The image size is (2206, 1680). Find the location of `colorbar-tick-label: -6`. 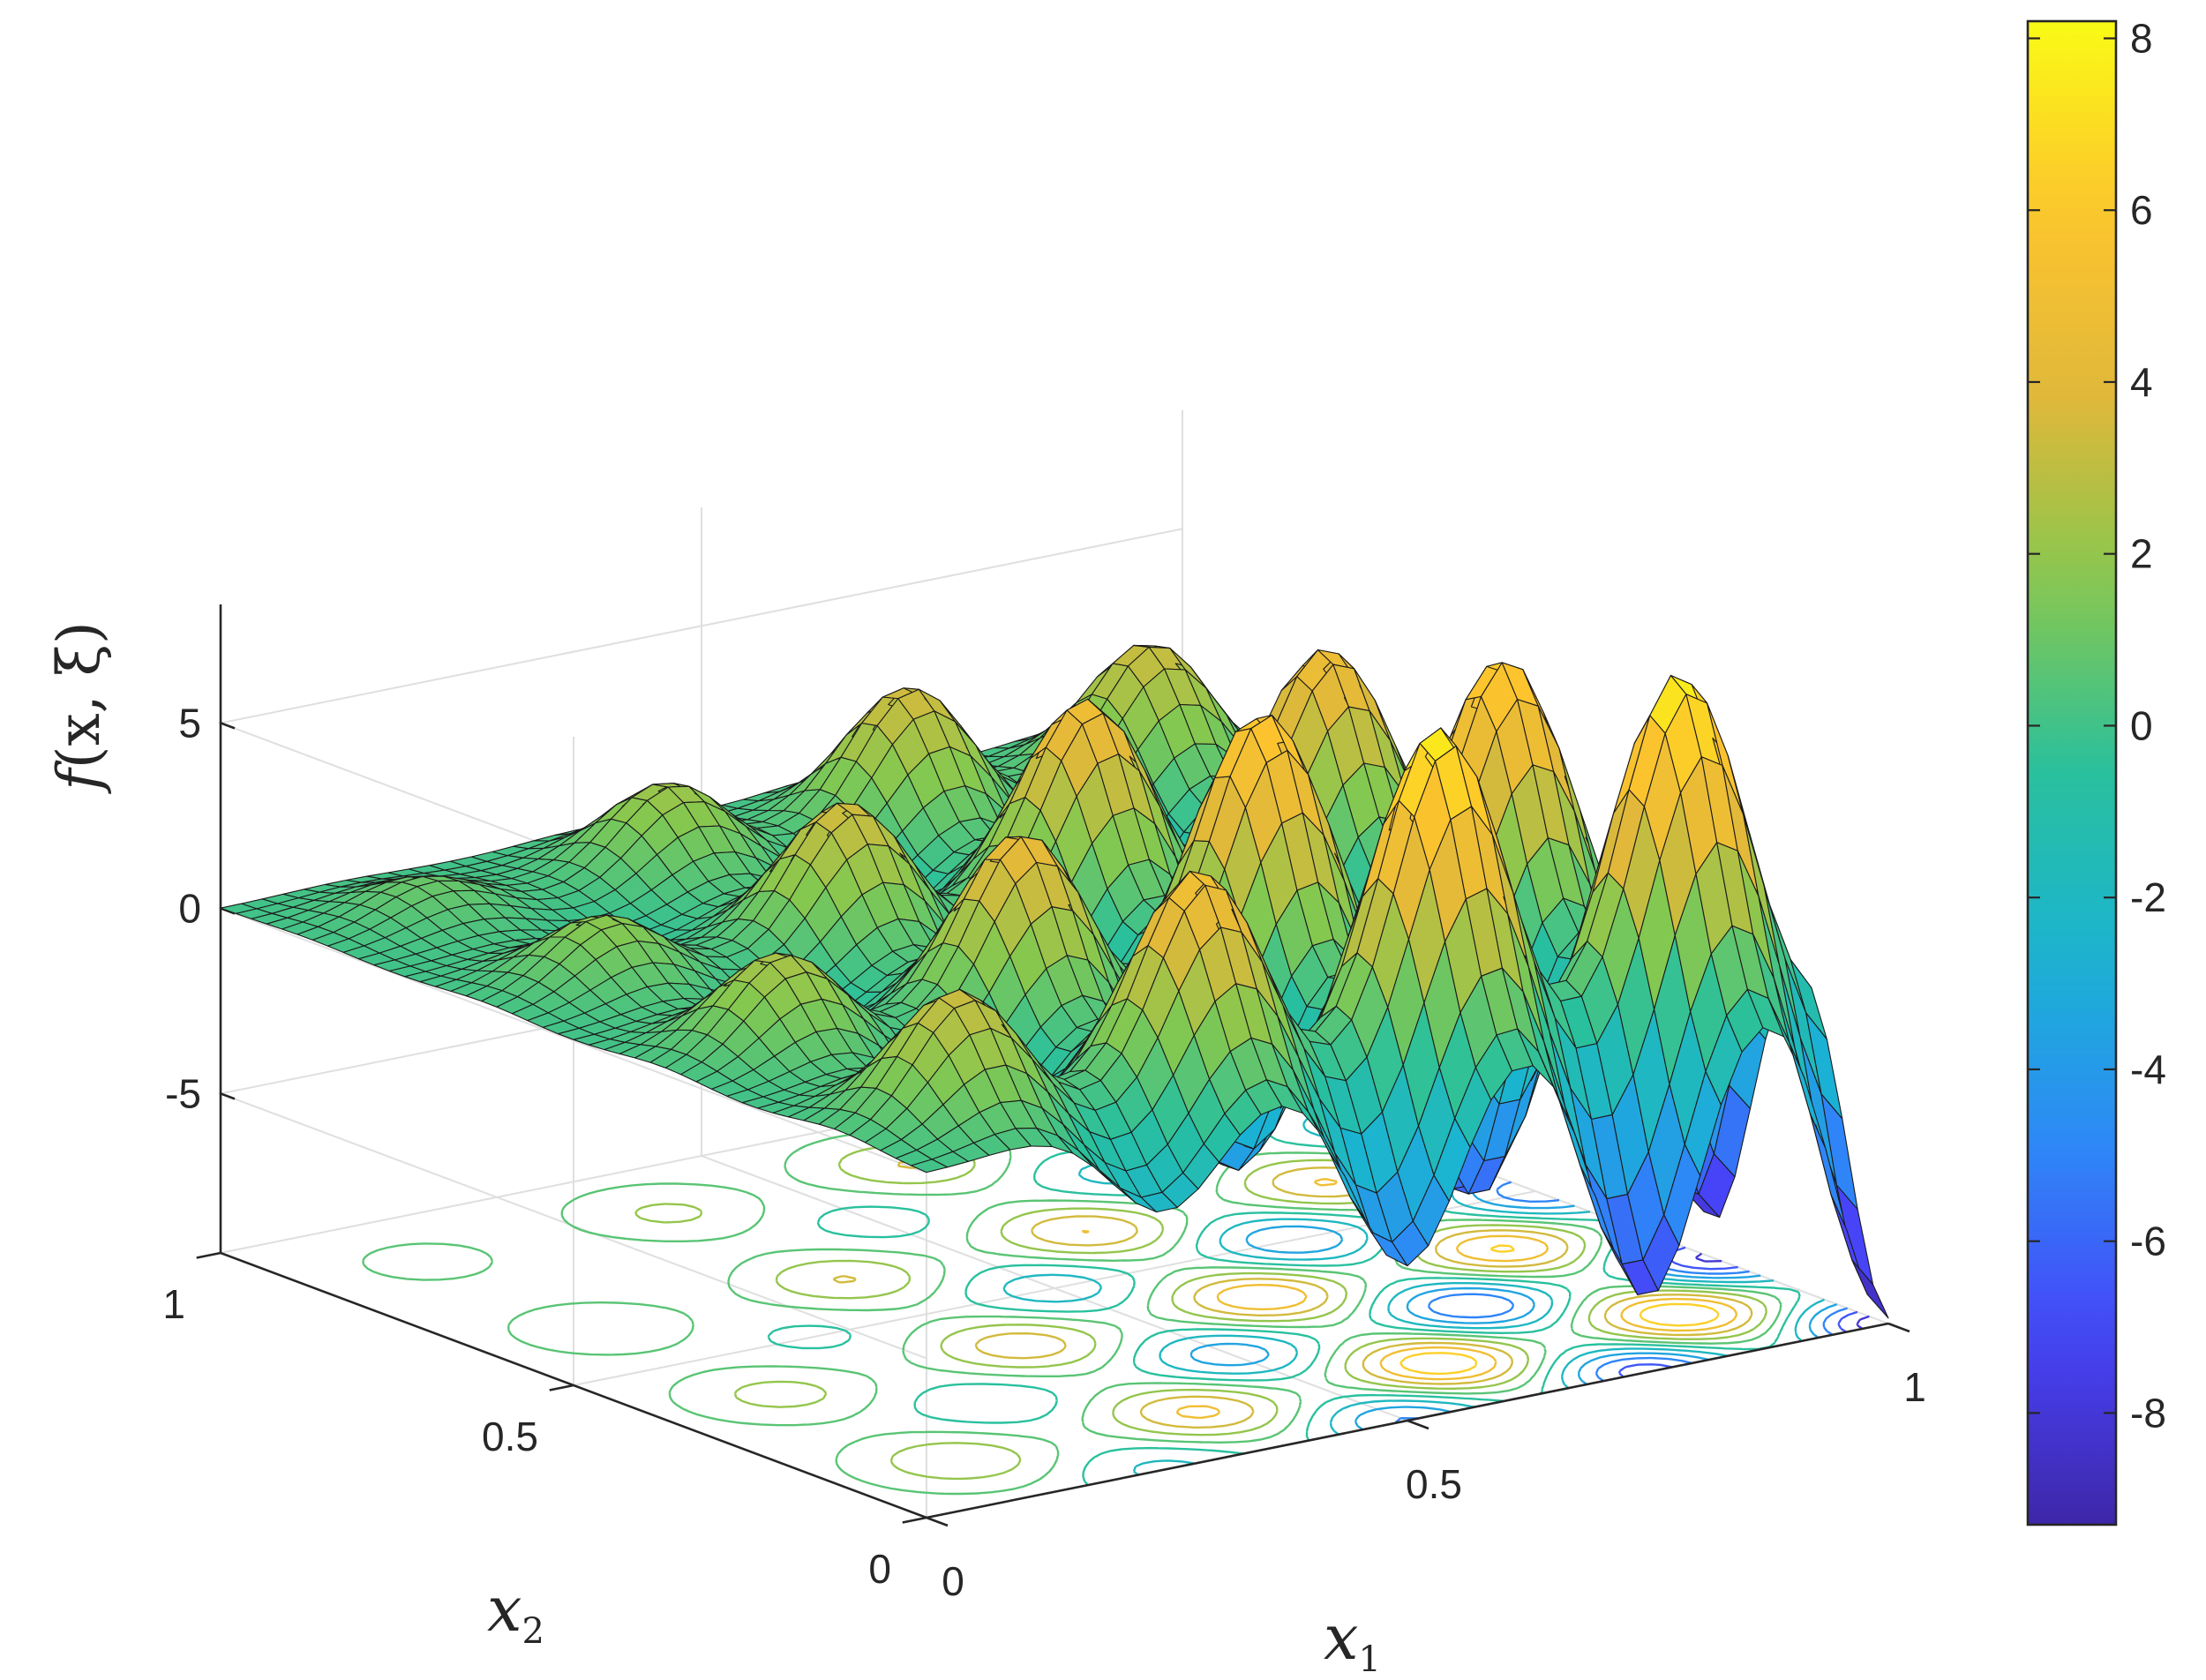

colorbar-tick-label: -6 is located at coordinates (2148, 1241).